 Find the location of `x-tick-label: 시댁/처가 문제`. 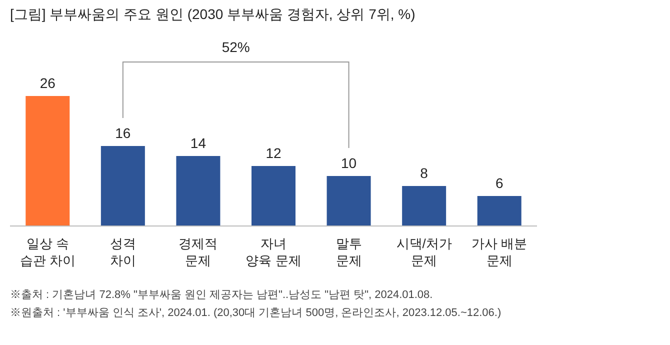

x-tick-label: 시댁/처가 문제 is located at coordinates (424, 252).